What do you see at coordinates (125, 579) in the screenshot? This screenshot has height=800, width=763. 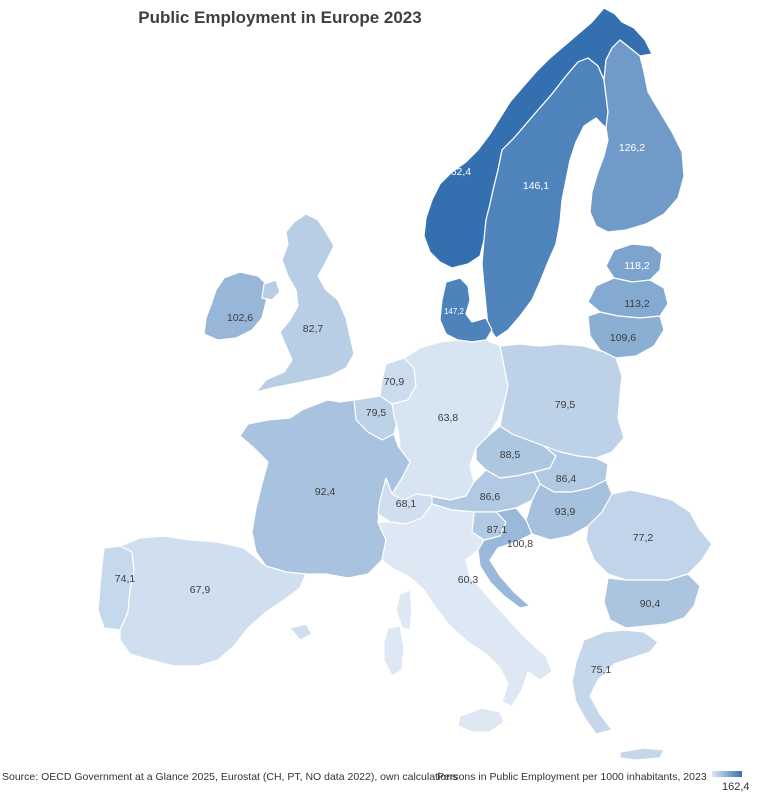 I see `value-label-portugal: 74,1` at bounding box center [125, 579].